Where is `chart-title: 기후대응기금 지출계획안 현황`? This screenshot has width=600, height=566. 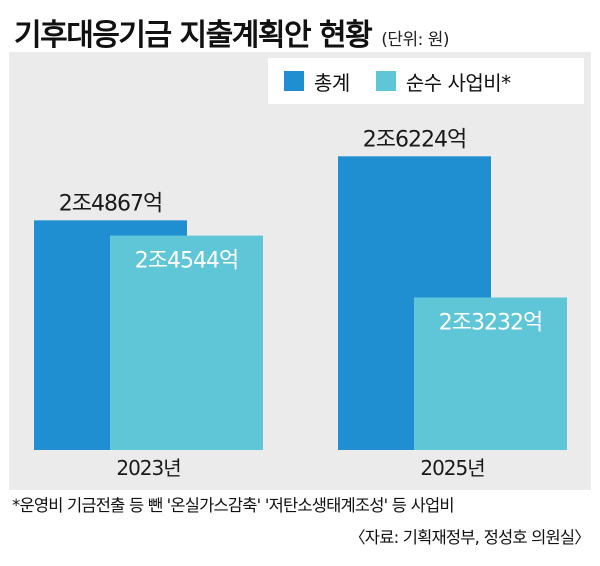
chart-title: 기후대응기금 지출계획안 현황 is located at coordinates (193, 35).